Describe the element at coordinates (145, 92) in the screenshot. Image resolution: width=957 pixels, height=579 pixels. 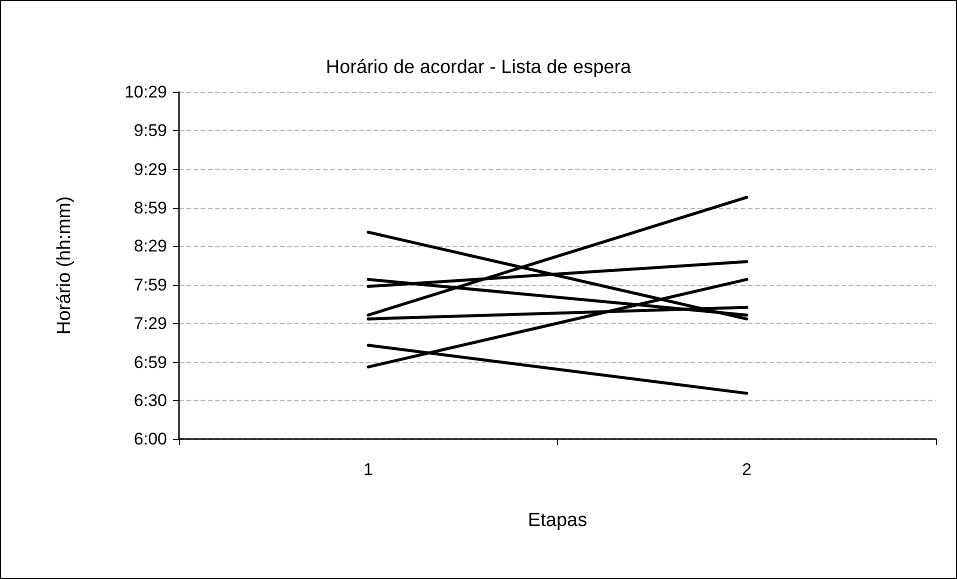
I see `y-tick-label: 10:29` at that location.